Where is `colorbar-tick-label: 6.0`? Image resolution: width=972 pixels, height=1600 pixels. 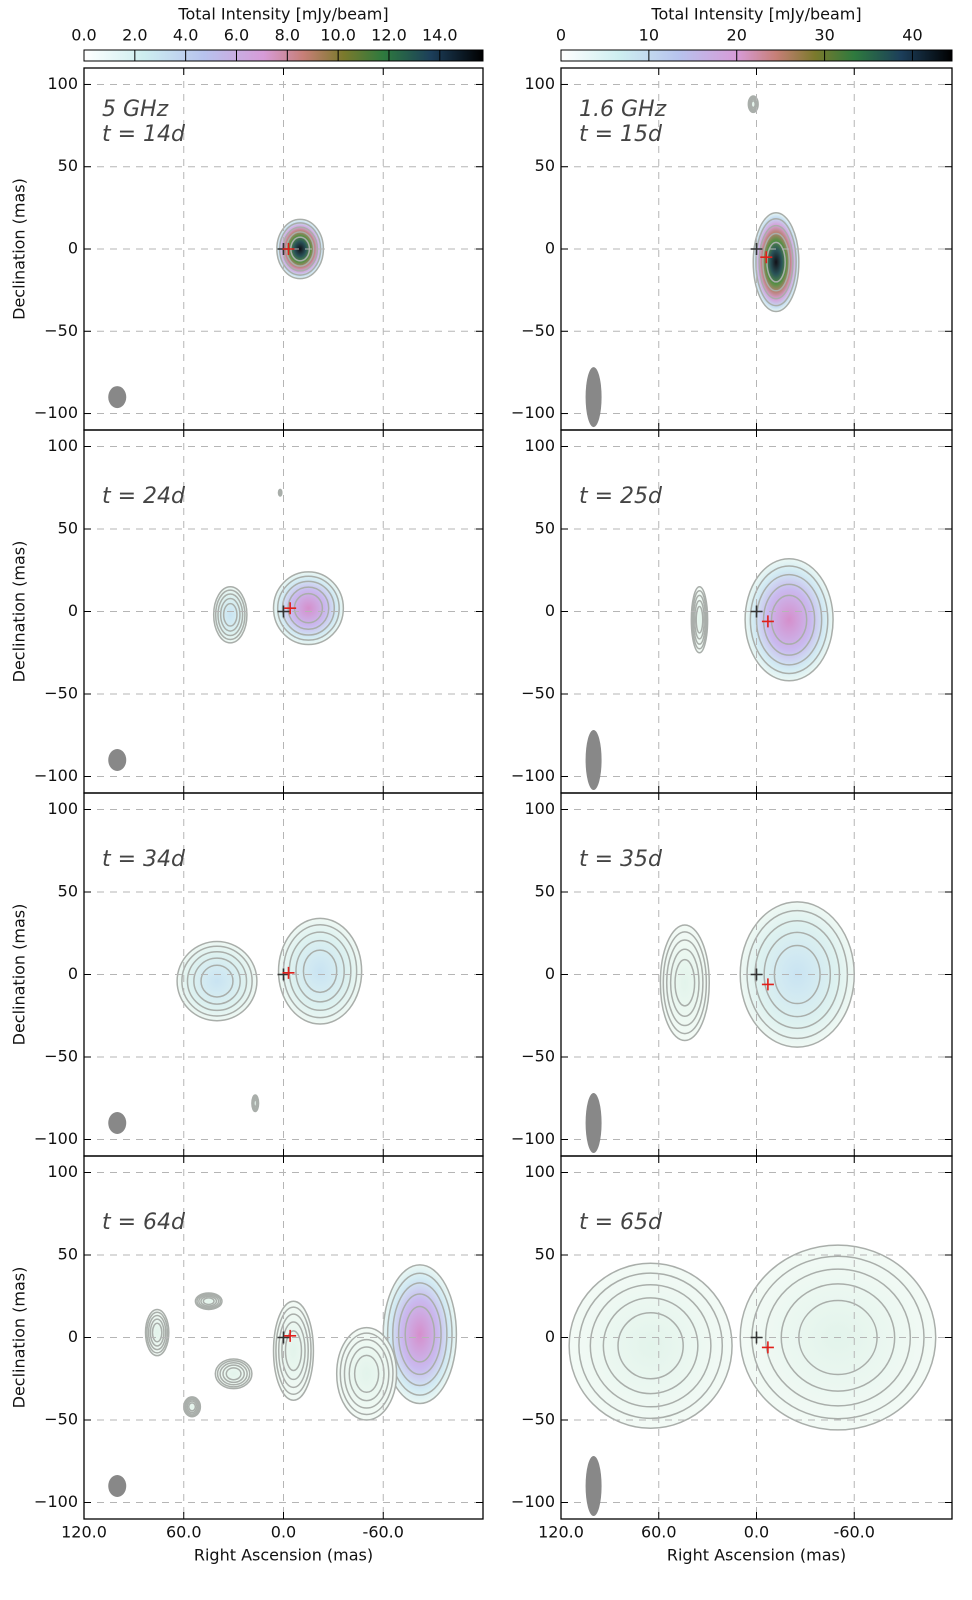 colorbar-tick-label: 6.0 is located at coordinates (236, 35).